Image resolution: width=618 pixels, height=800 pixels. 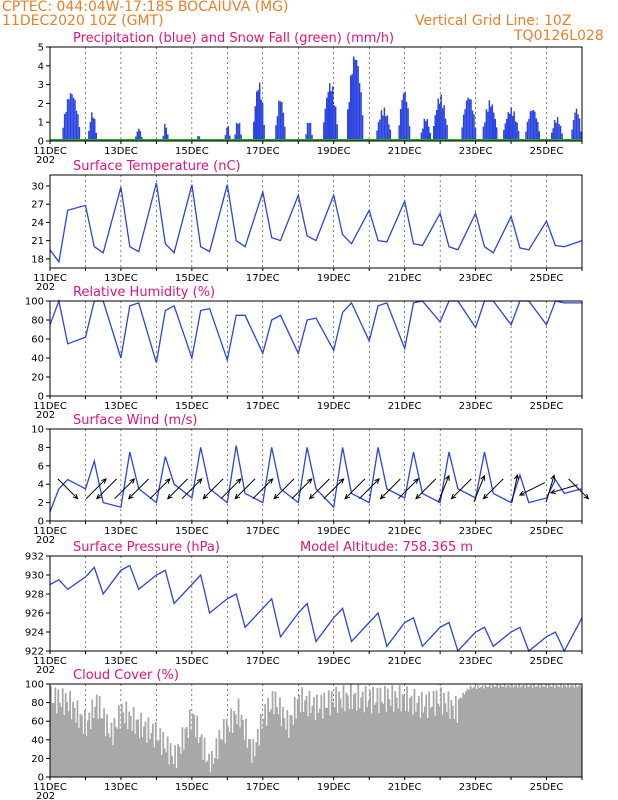 I want to click on x-tick-label: 11DEC, so click(x=50, y=151).